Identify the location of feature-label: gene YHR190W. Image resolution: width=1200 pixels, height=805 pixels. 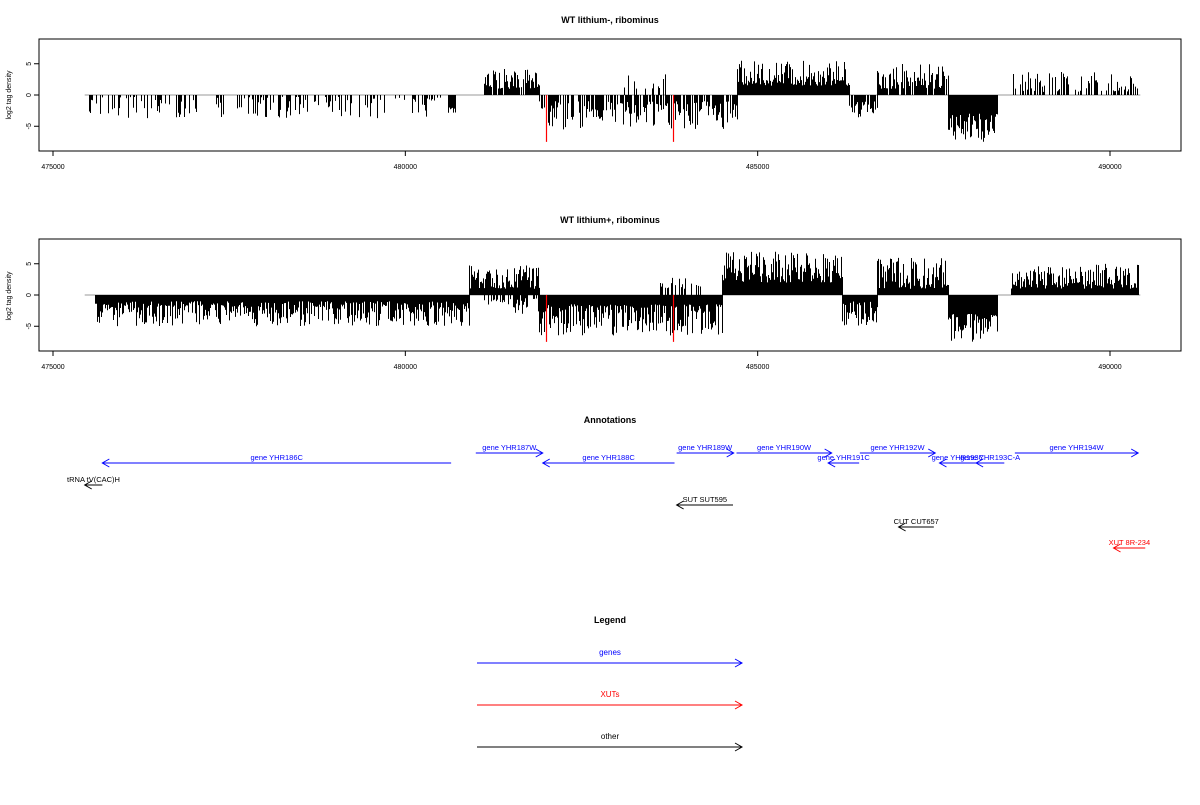
(784, 447).